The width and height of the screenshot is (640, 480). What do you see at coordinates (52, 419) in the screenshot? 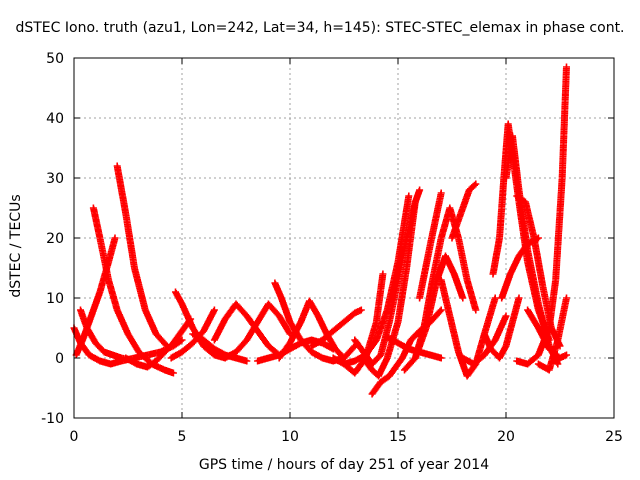
I see `y-tick-label: -10` at bounding box center [52, 419].